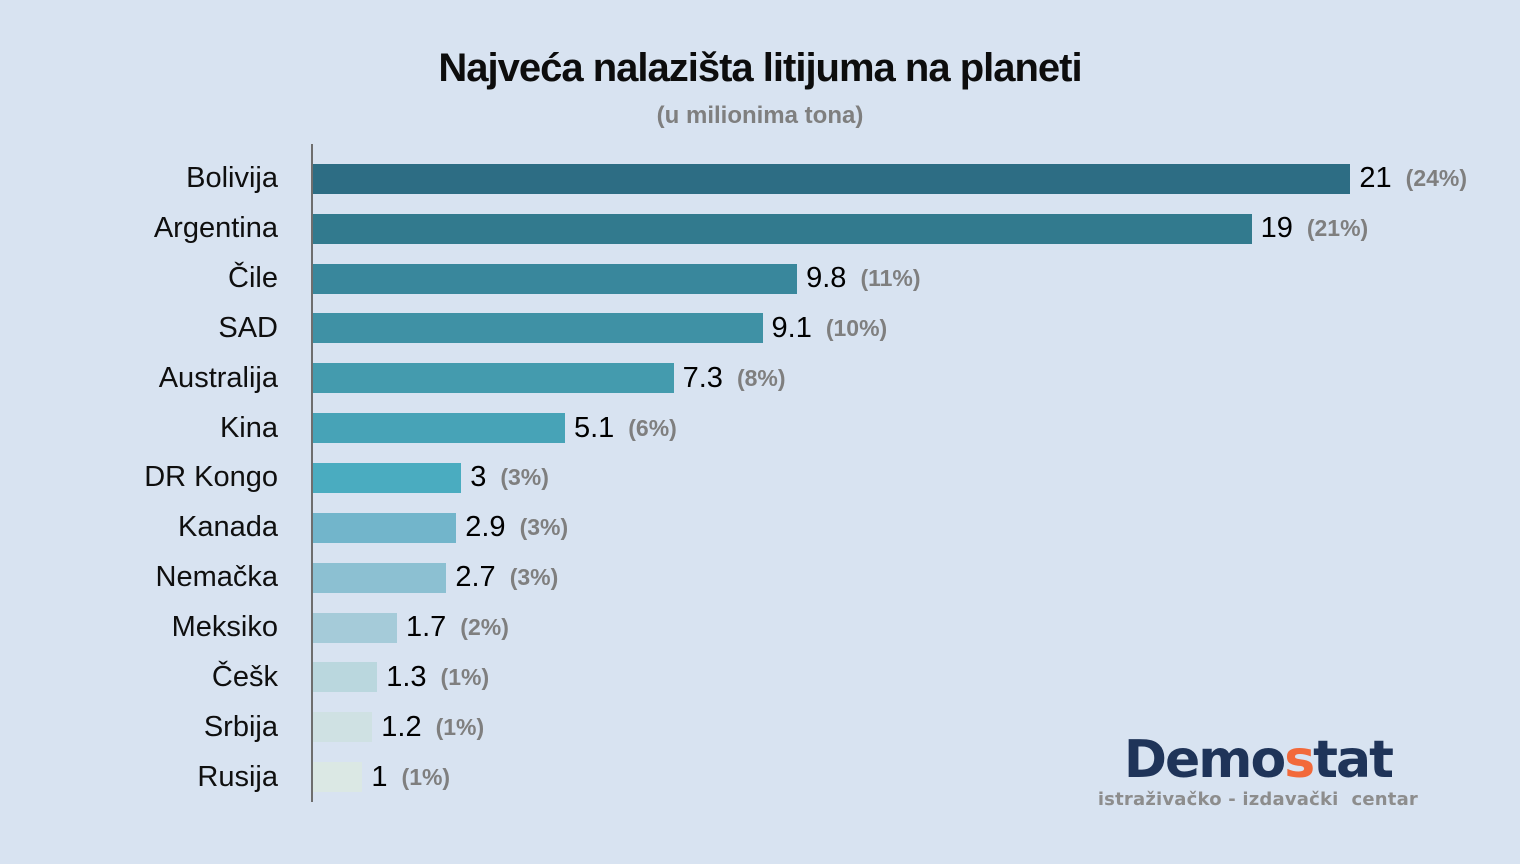  I want to click on bar-row: Nemačka 2.7 (3%), so click(760, 578).